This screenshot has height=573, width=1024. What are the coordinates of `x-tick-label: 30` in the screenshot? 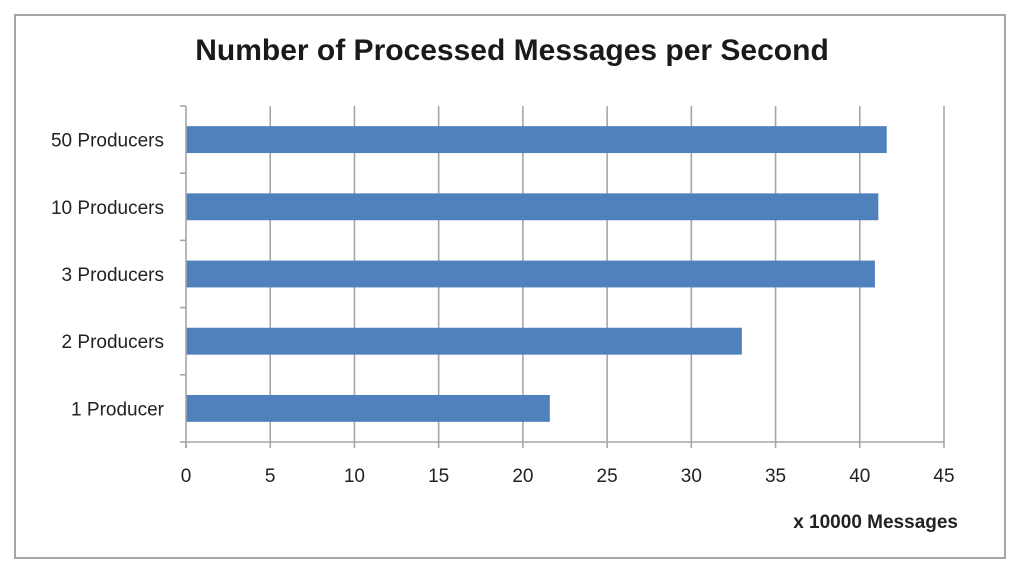 It's located at (691, 476).